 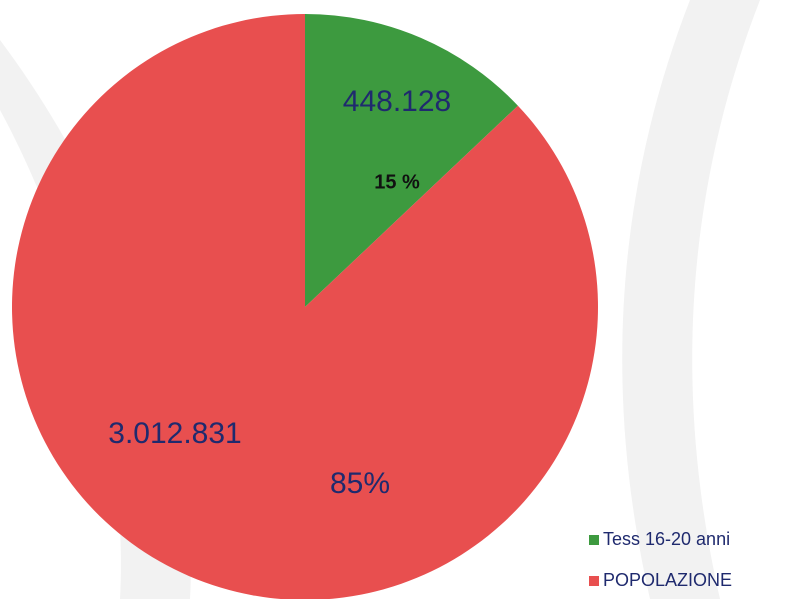 What do you see at coordinates (660, 559) in the screenshot?
I see `legend: Tess 16-20 anni POPOLAZIONE` at bounding box center [660, 559].